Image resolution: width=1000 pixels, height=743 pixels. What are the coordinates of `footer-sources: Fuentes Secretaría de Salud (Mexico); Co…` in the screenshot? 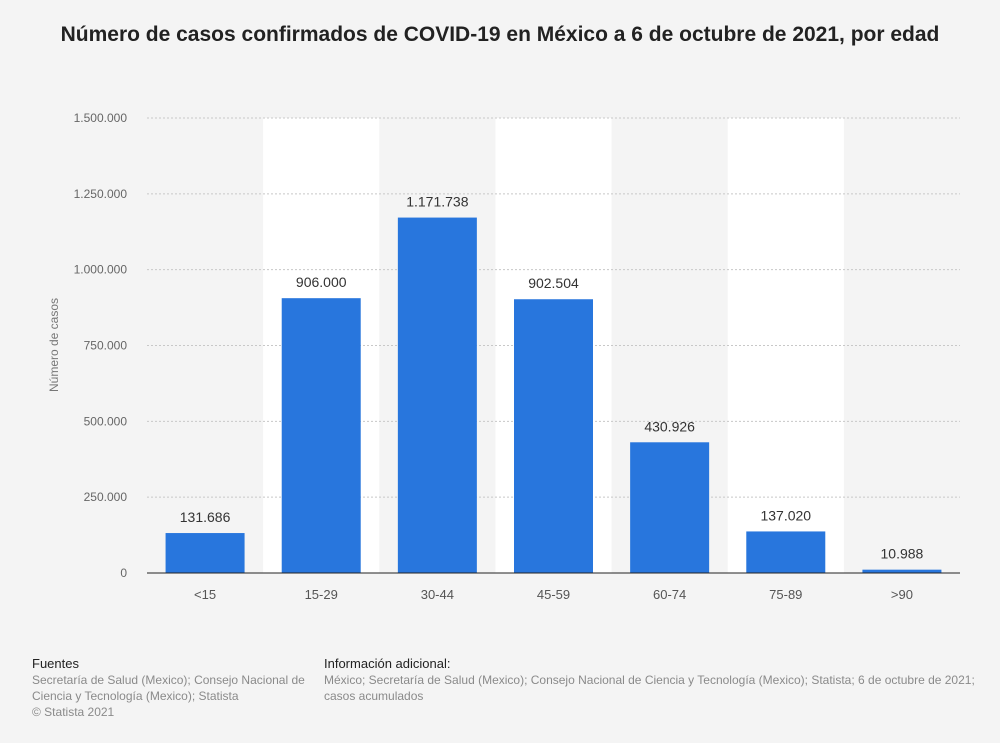 It's located at (177, 688).